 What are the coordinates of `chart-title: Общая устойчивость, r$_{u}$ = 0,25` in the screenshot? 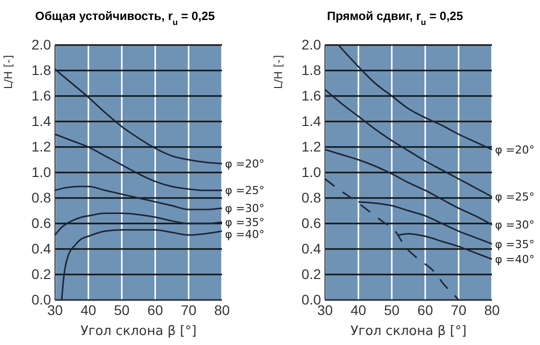 It's located at (125, 18).